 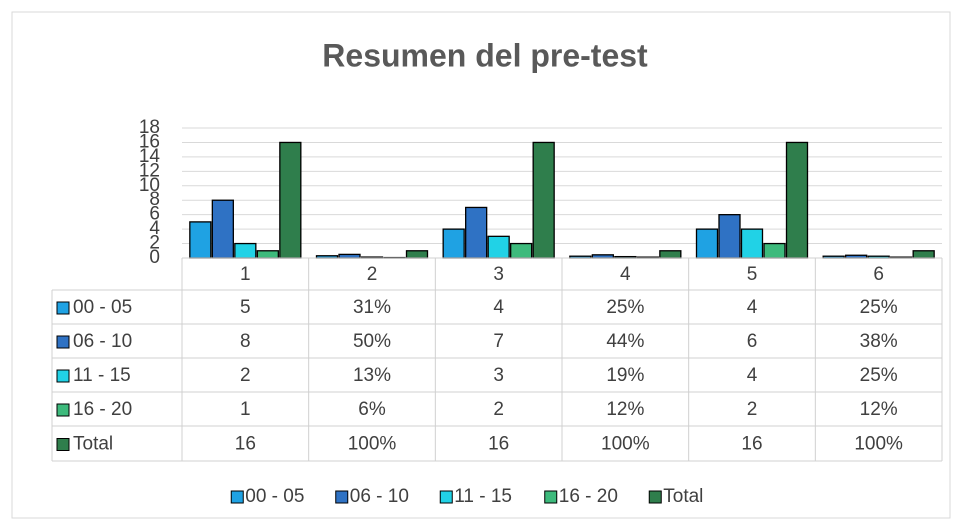 I want to click on y-tick-label: 18, so click(x=149, y=127).